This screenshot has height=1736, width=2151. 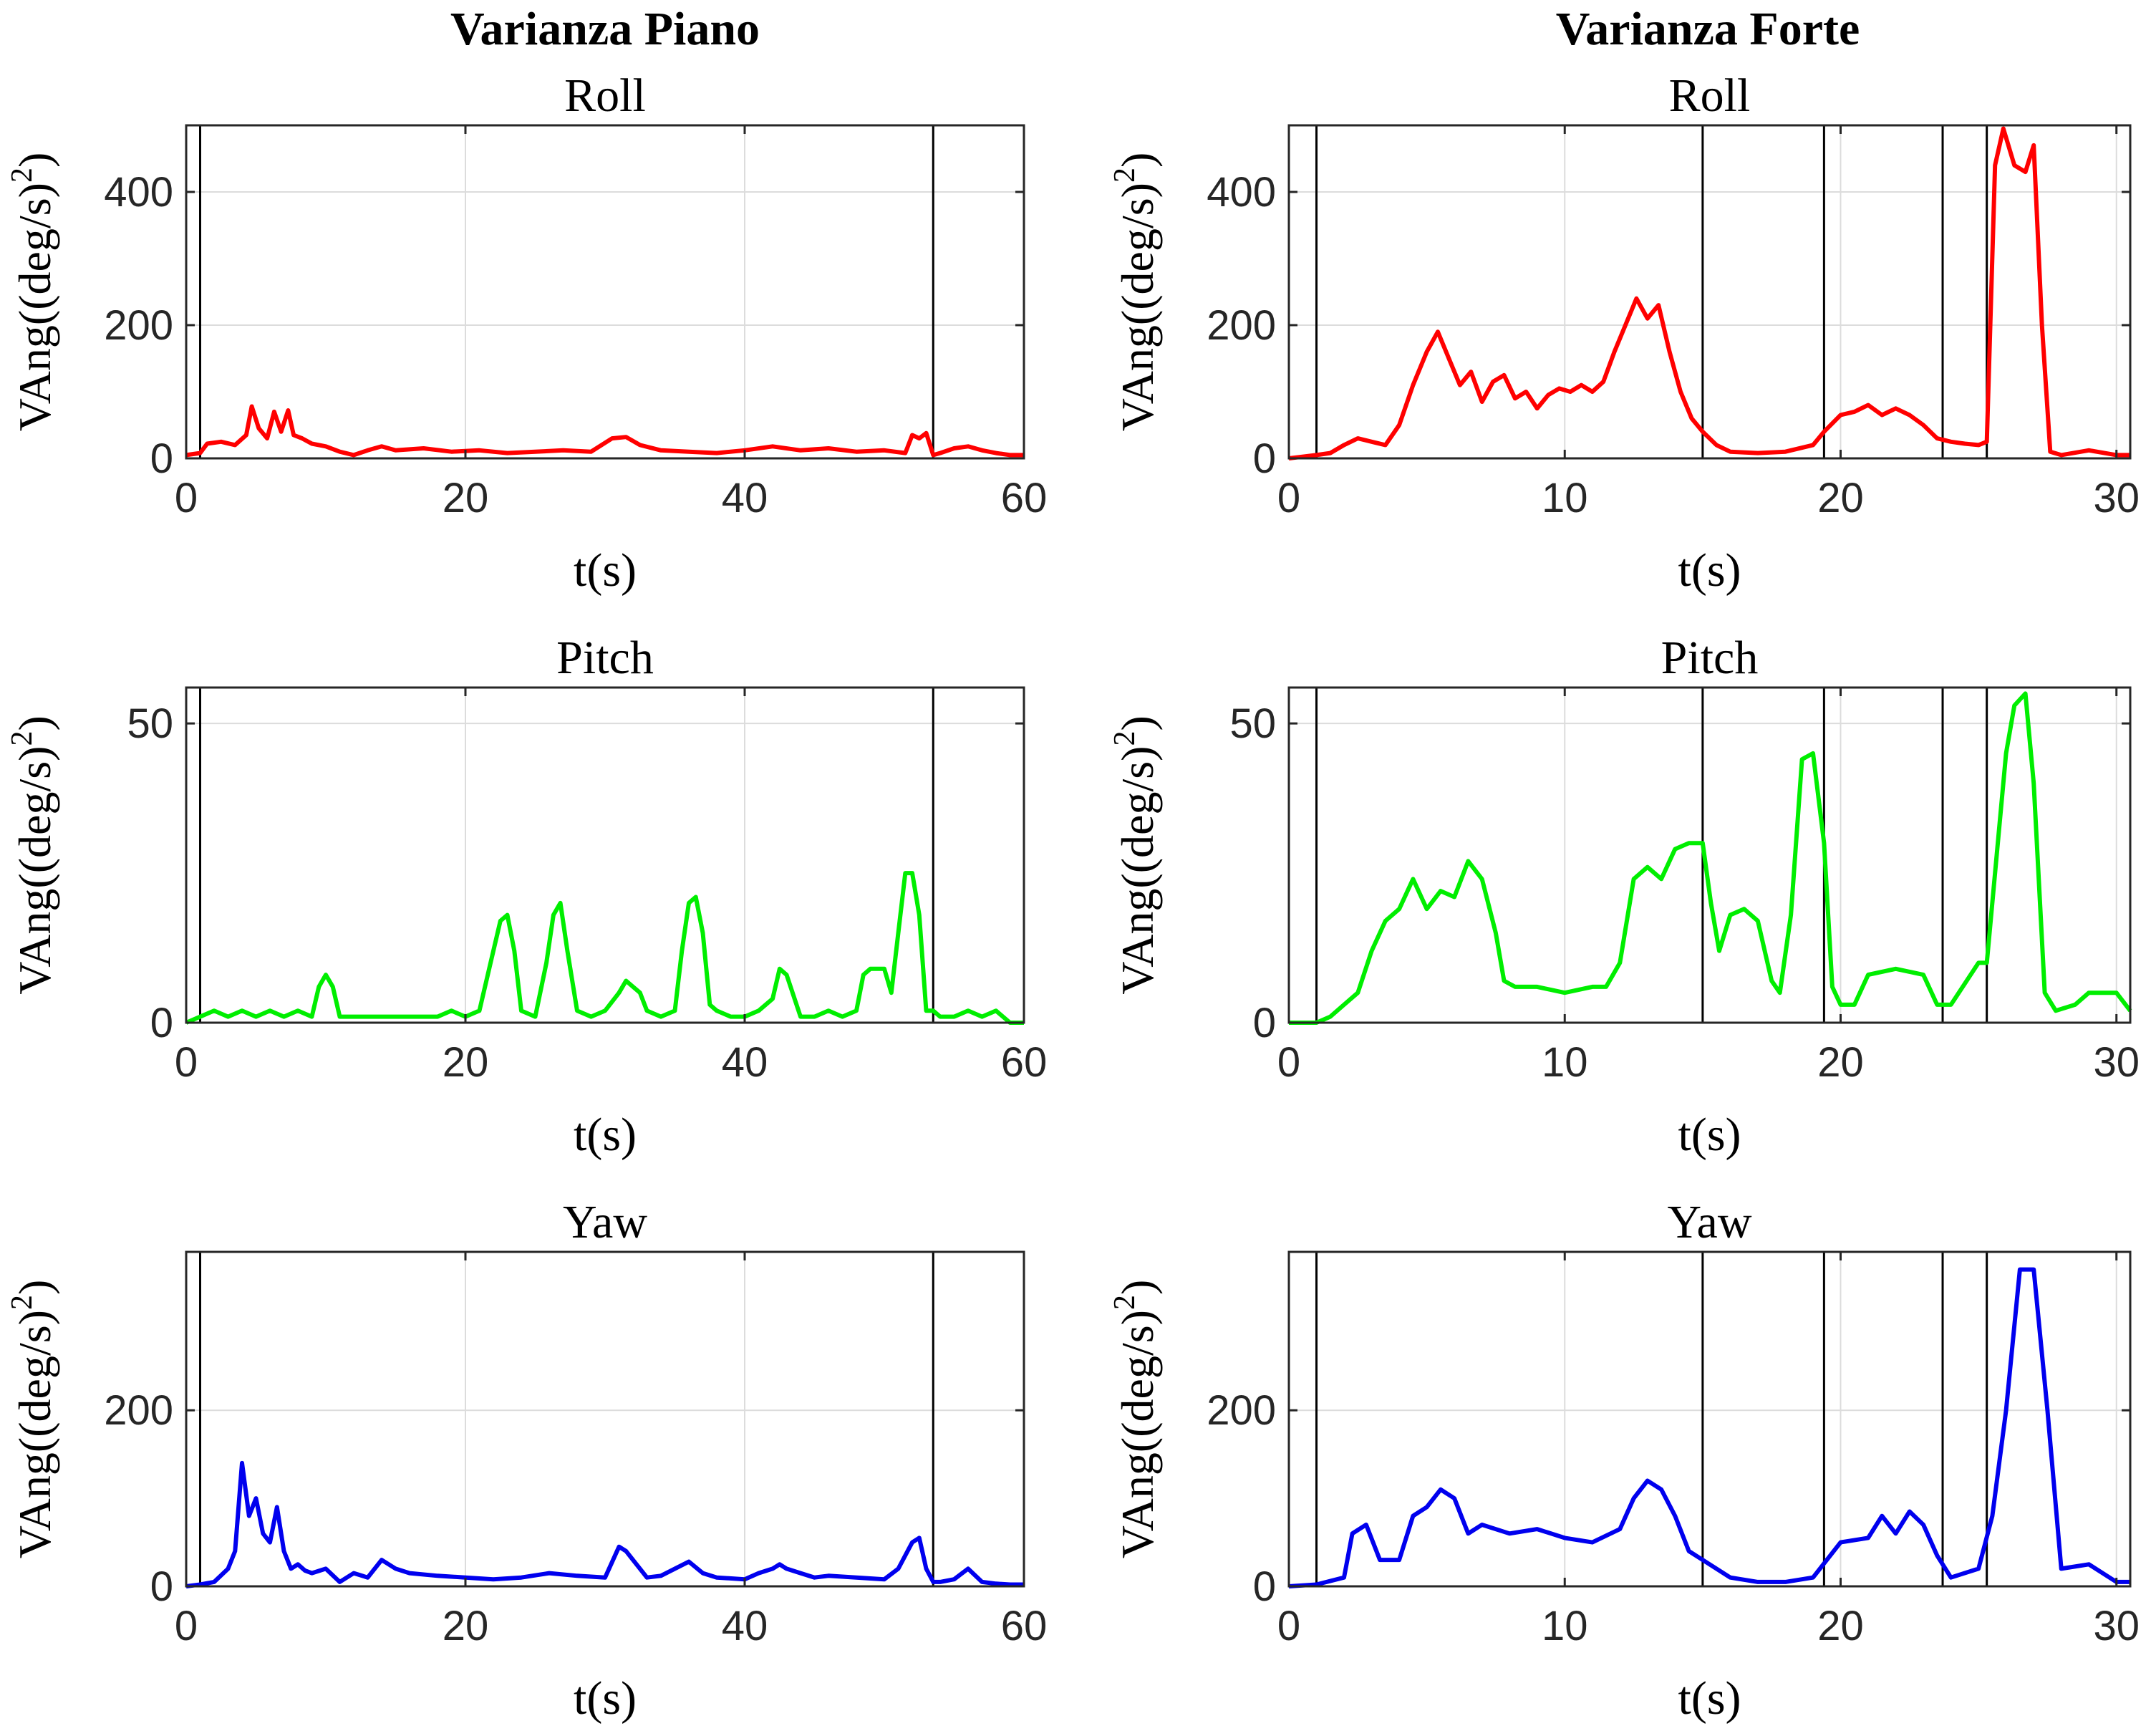 I want to click on chart-panel-4: 0 20 40 60 0 200 Yaw t(s) VAng((deg/s)2), so click(x=526, y=1460).